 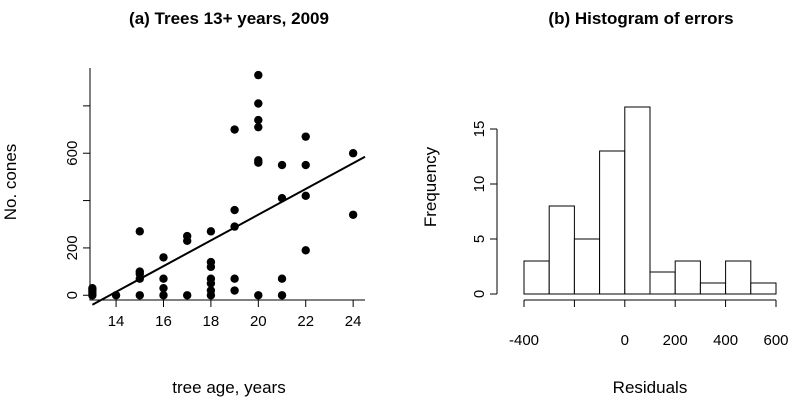 I want to click on y-tick-label: 600, so click(x=72, y=153).